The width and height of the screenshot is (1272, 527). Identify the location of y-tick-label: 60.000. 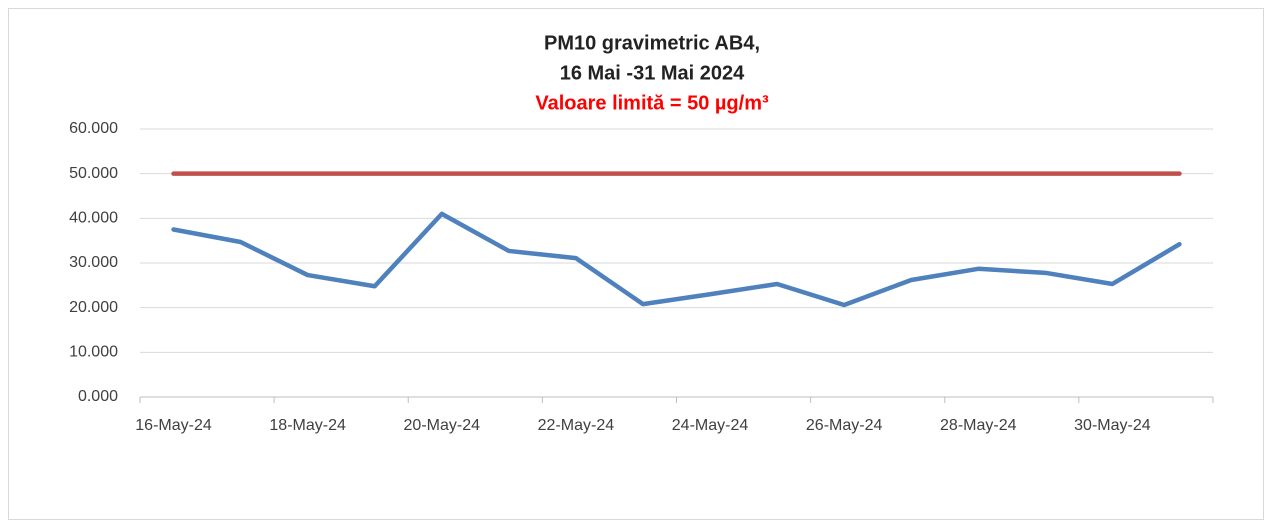
(93, 128).